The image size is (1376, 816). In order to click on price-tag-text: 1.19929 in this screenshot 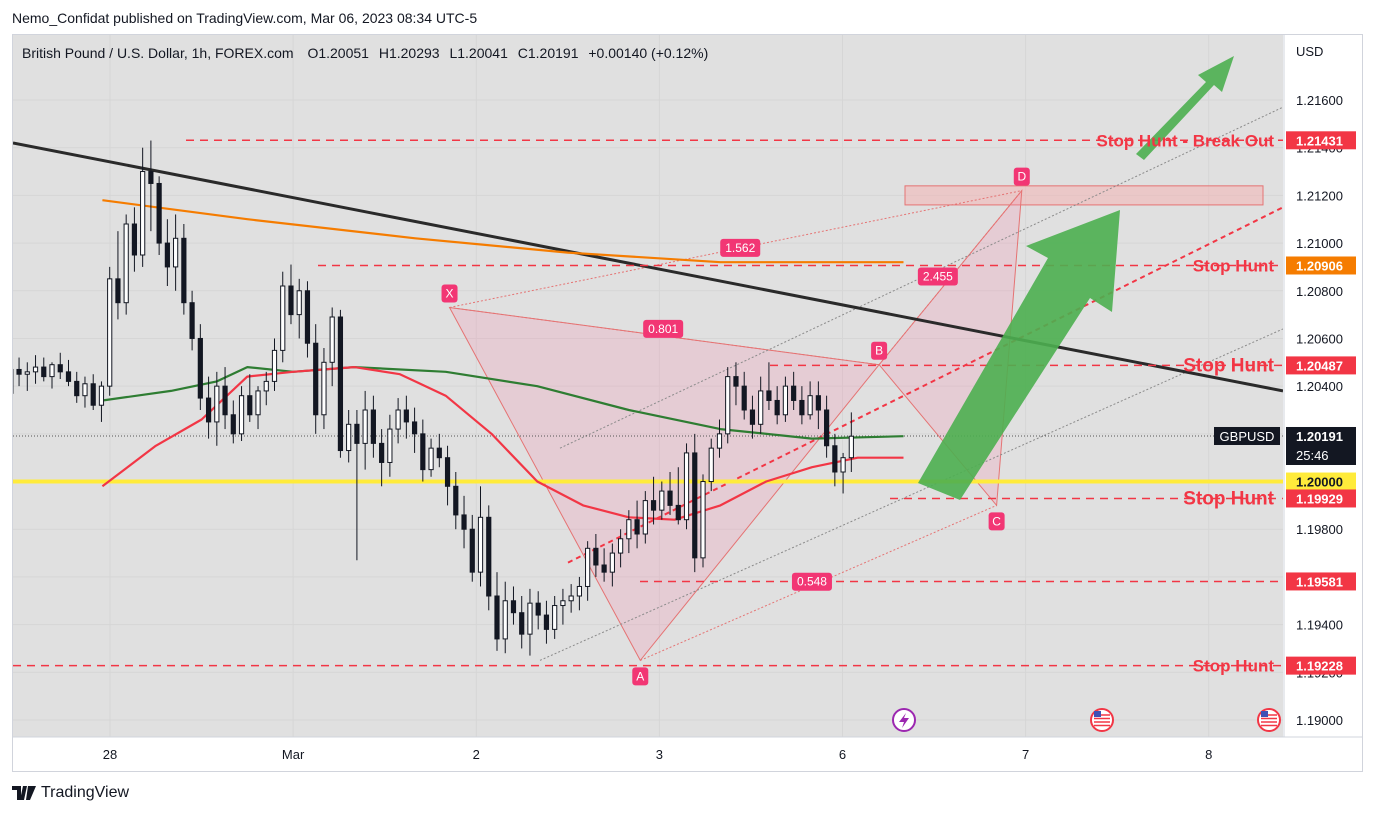, I will do `click(1319, 498)`.